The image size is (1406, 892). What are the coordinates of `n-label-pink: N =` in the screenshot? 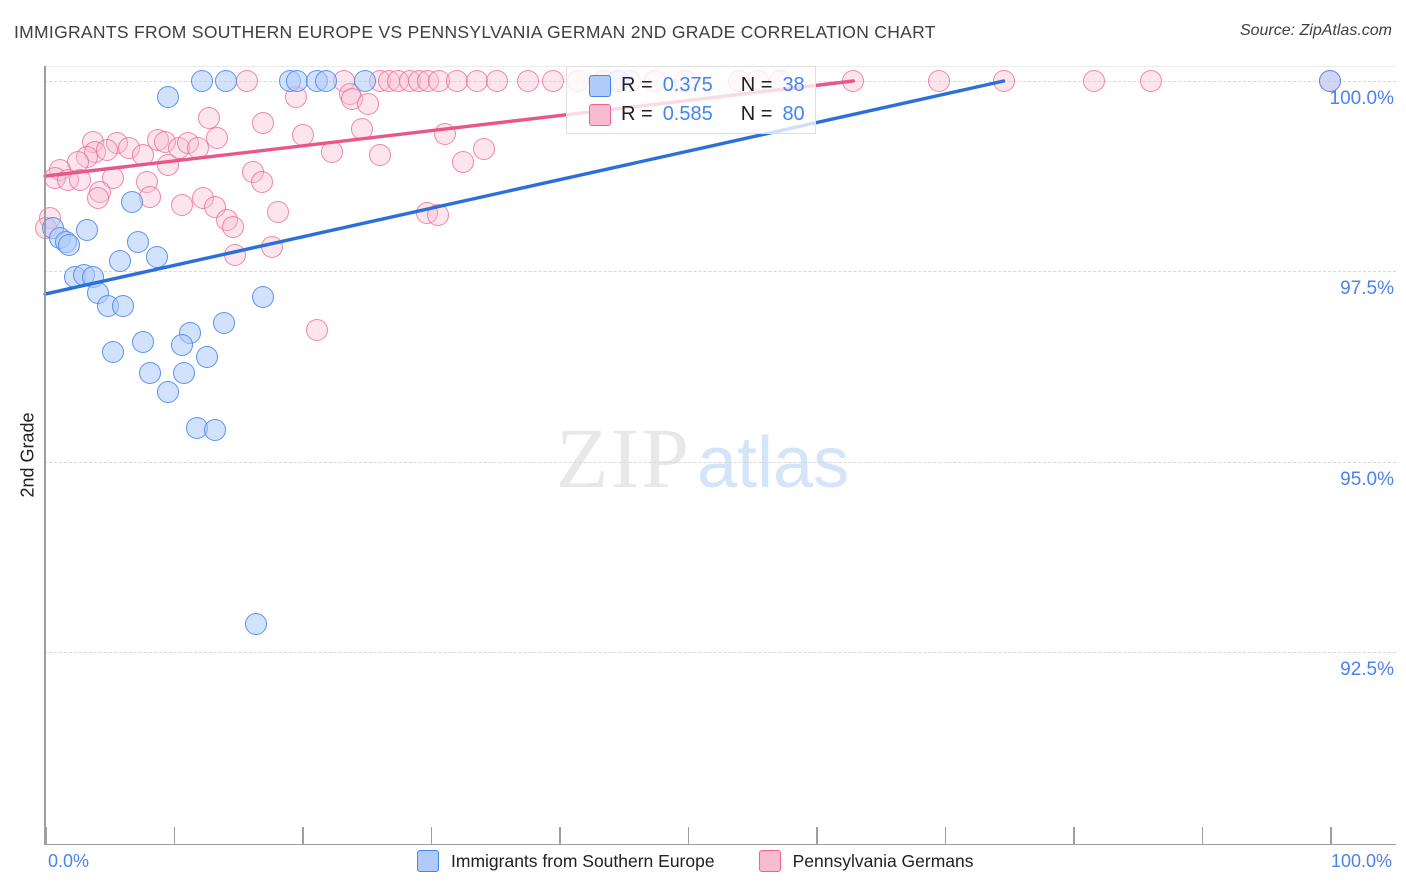 It's located at (756, 114).